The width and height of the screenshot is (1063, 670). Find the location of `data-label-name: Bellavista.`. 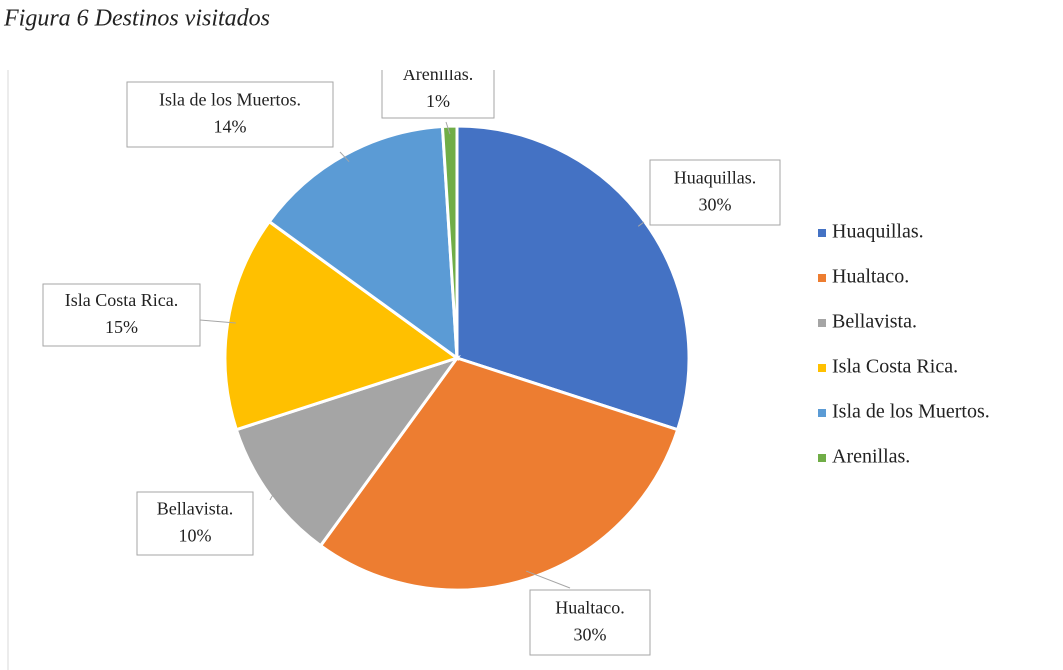

data-label-name: Bellavista. is located at coordinates (195, 509).